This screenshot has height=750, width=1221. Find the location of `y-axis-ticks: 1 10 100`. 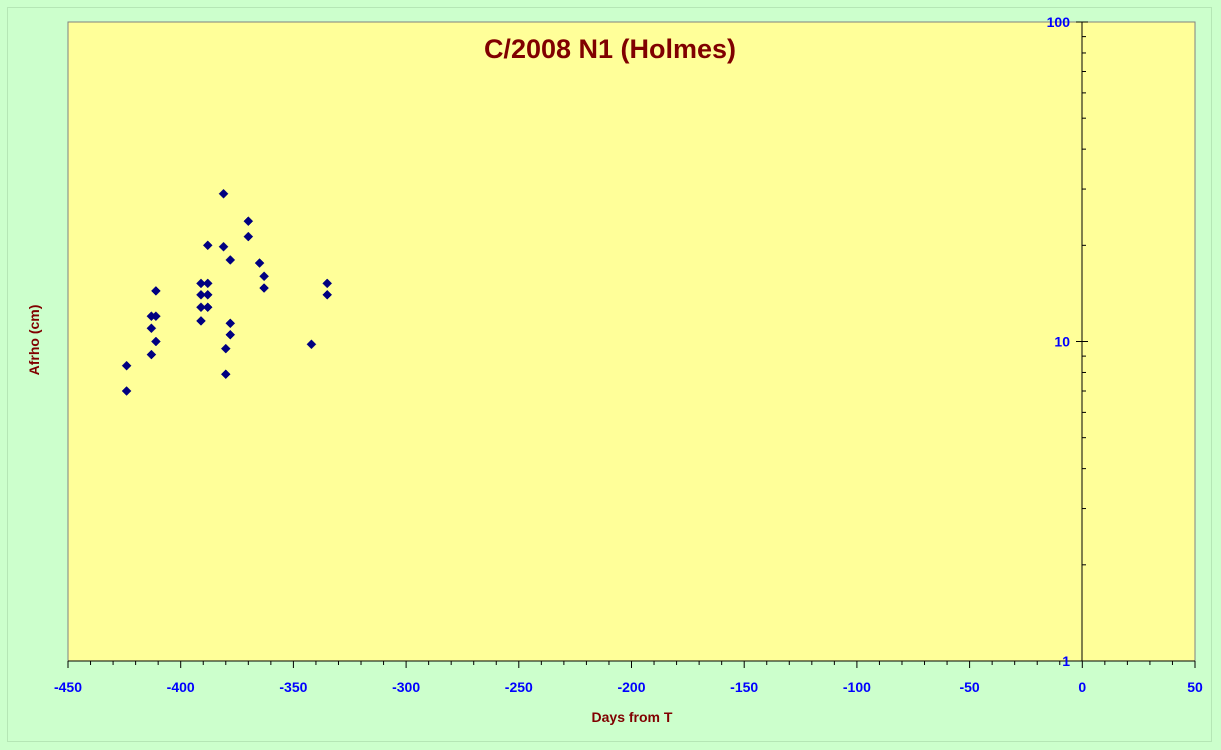

y-axis-ticks: 1 10 100 is located at coordinates (1067, 341).